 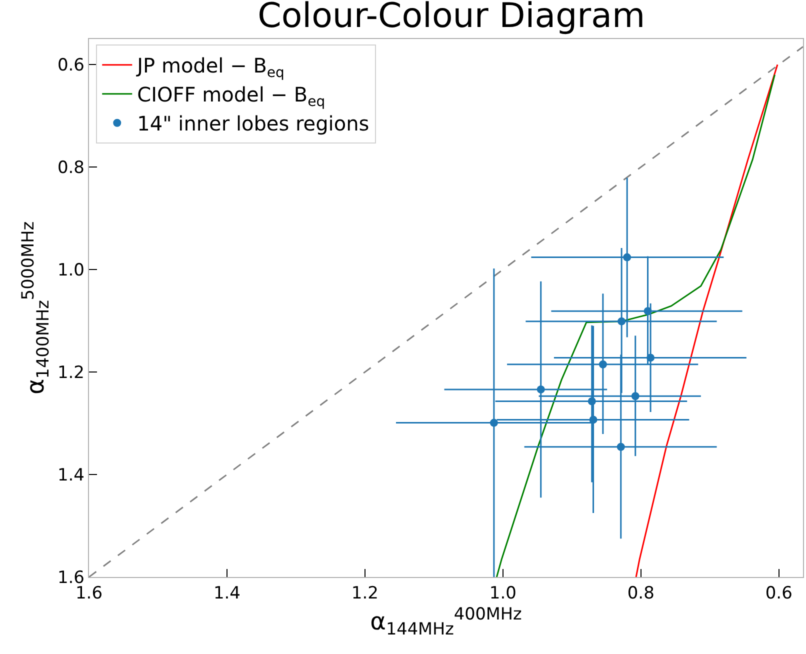 I want to click on x-tick-label: 0.8, so click(x=640, y=594).